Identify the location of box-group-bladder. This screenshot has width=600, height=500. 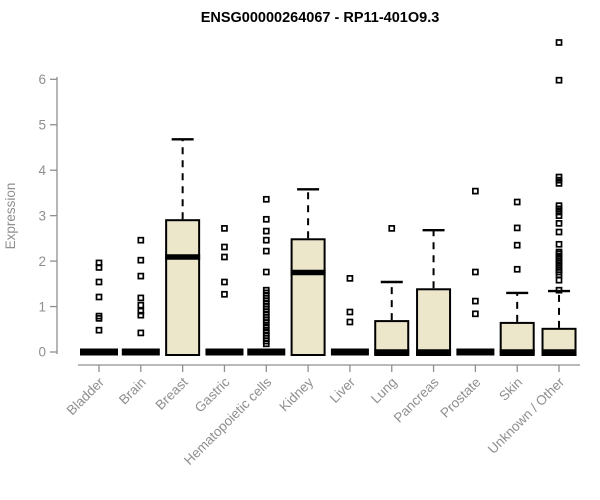
(99, 307).